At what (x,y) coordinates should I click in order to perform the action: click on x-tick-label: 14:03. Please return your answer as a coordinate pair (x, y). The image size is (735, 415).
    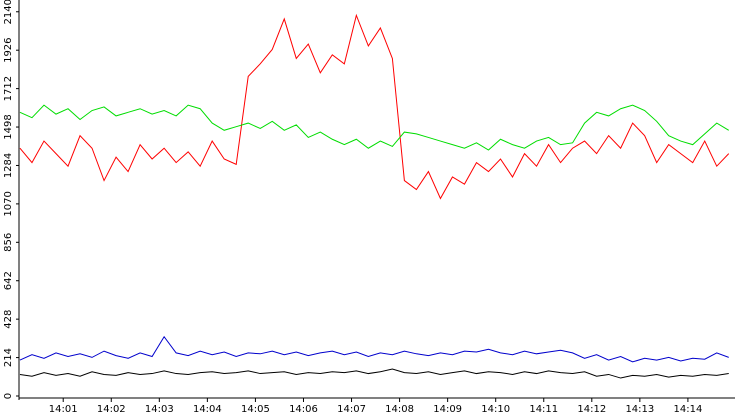
    Looking at the image, I should click on (159, 409).